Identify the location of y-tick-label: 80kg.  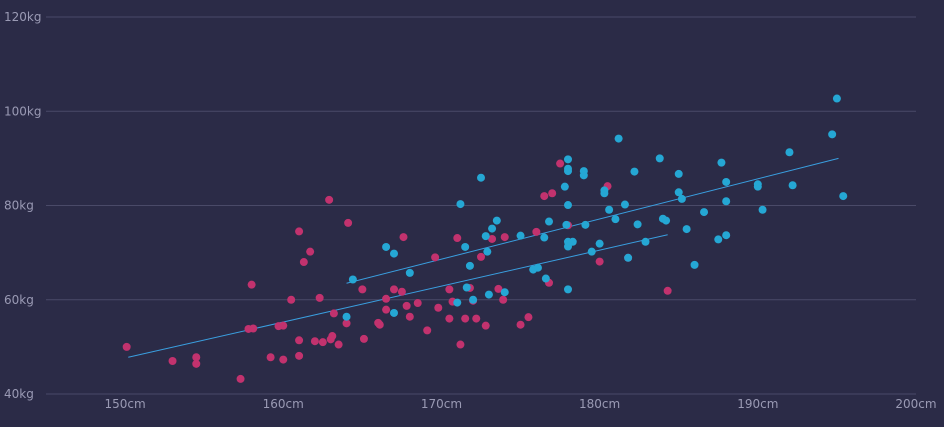
(19, 206).